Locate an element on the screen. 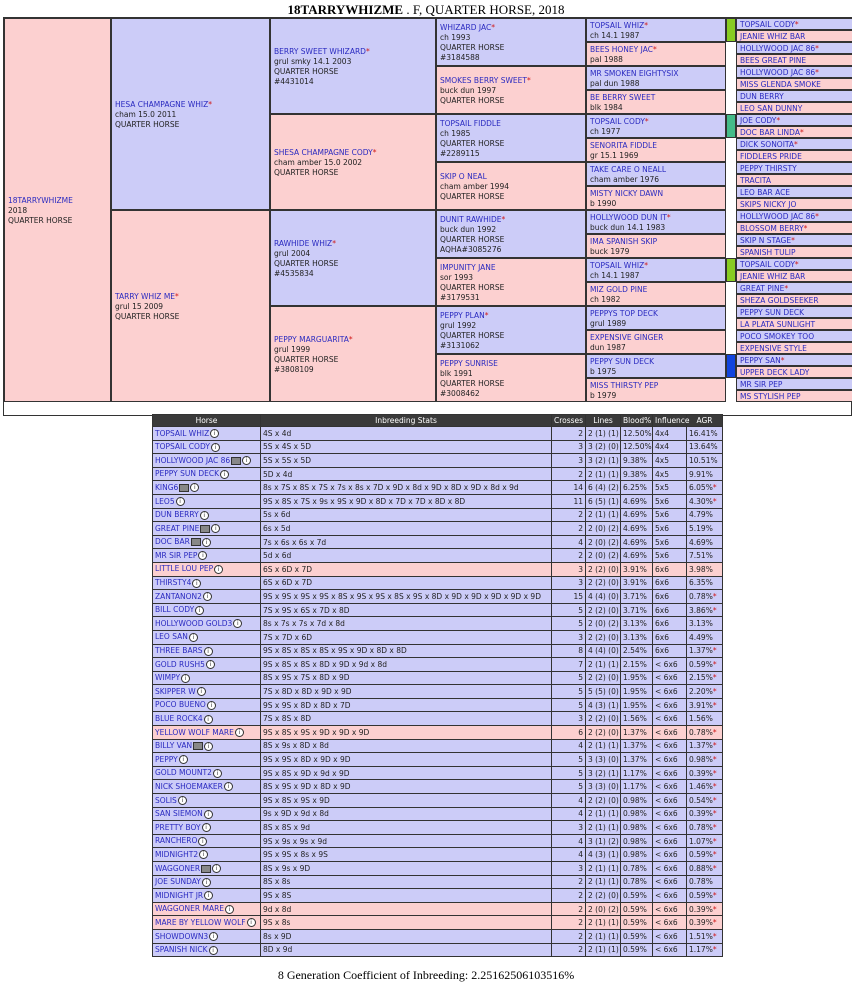 This screenshot has height=990, width=852. horse-link: FIDDLERS PRIDE is located at coordinates (771, 156).